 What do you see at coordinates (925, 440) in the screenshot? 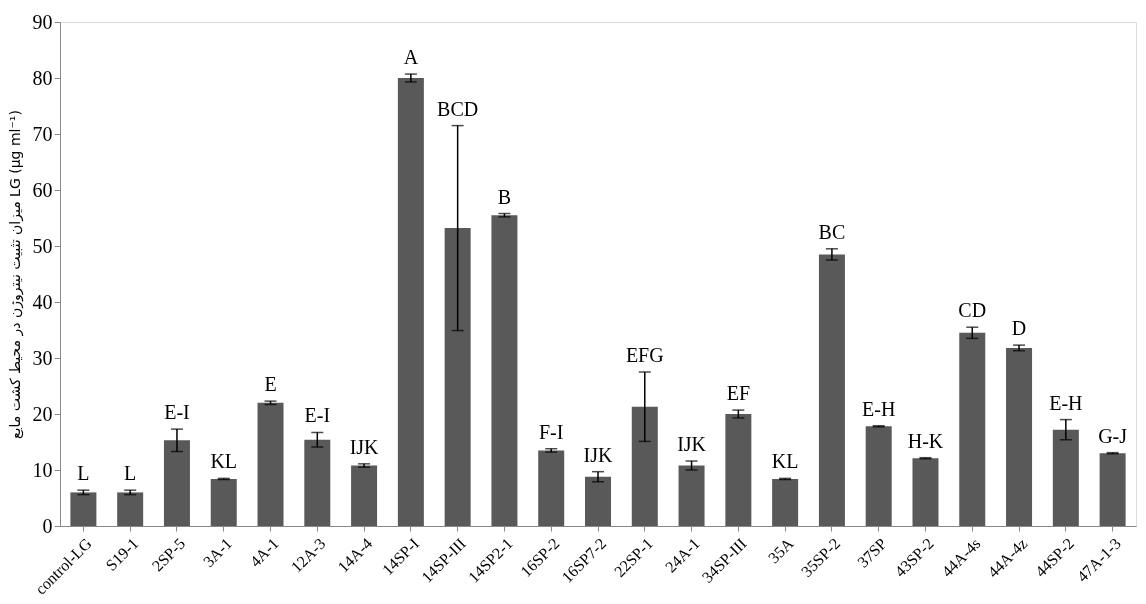
I see `annotation: H-K` at bounding box center [925, 440].